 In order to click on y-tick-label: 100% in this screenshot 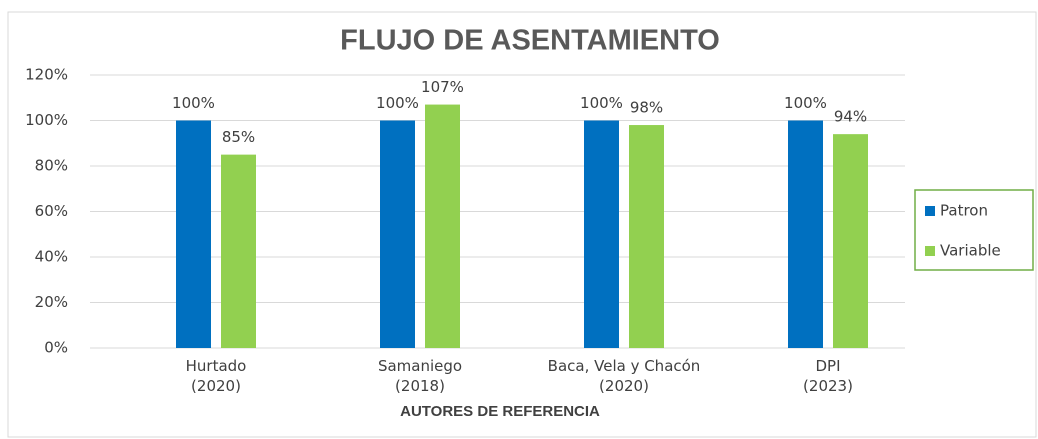, I will do `click(46, 120)`.